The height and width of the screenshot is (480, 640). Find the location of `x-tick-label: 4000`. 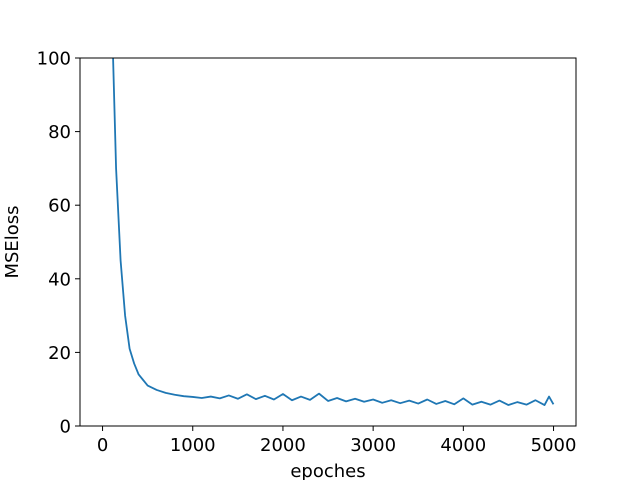

x-tick-label: 4000 is located at coordinates (463, 445).